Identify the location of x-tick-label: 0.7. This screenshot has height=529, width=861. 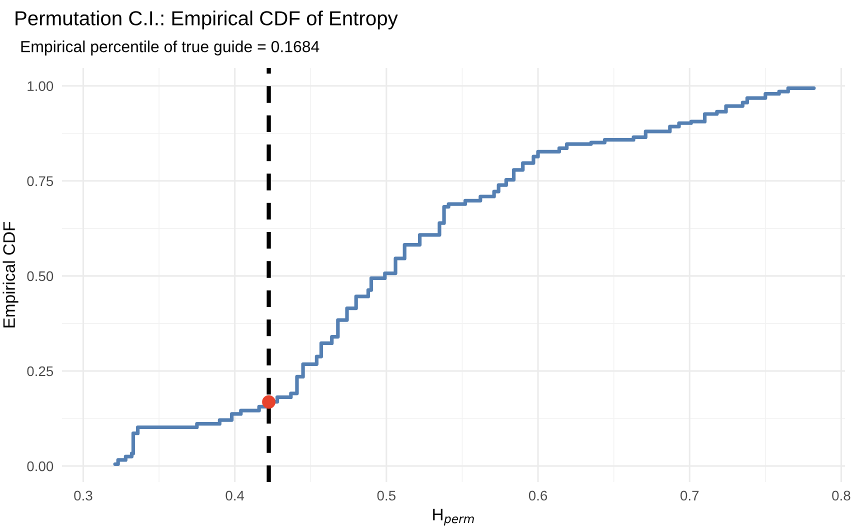
(689, 495).